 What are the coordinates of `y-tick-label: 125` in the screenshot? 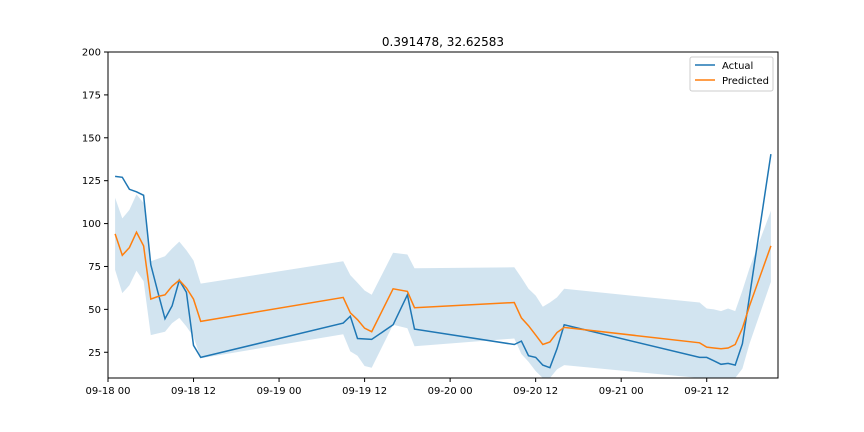 It's located at (91, 181).